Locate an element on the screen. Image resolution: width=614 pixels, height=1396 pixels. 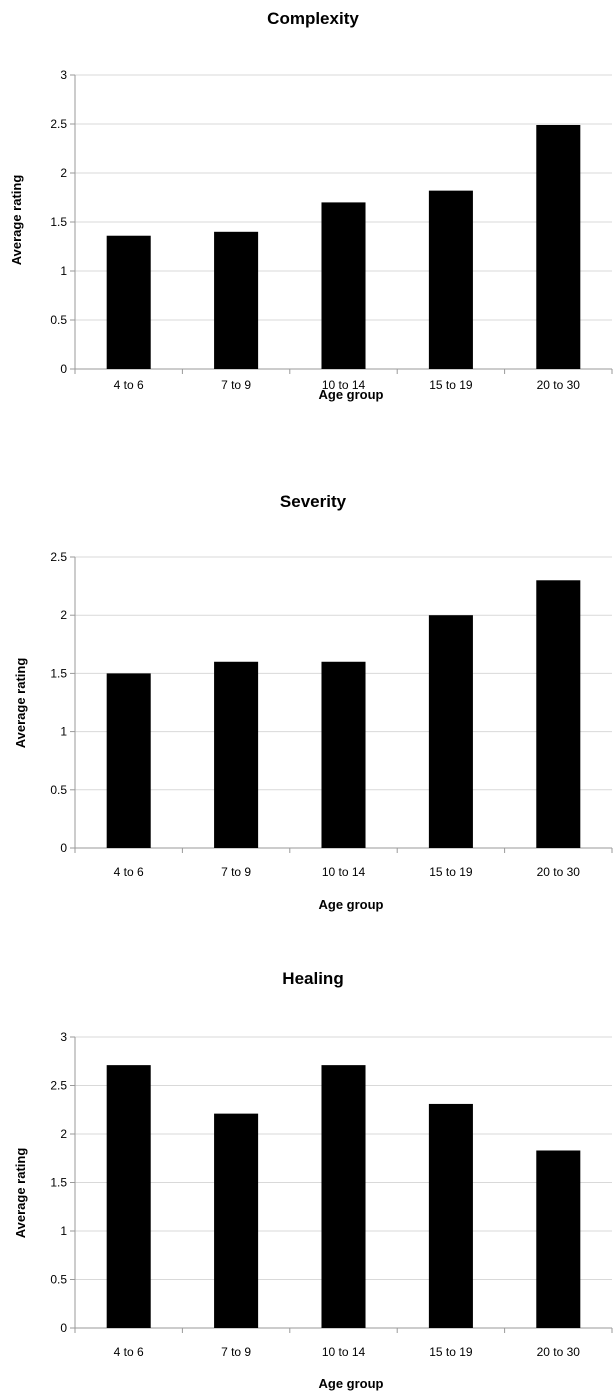
chart-title: Healing is located at coordinates (312, 978).